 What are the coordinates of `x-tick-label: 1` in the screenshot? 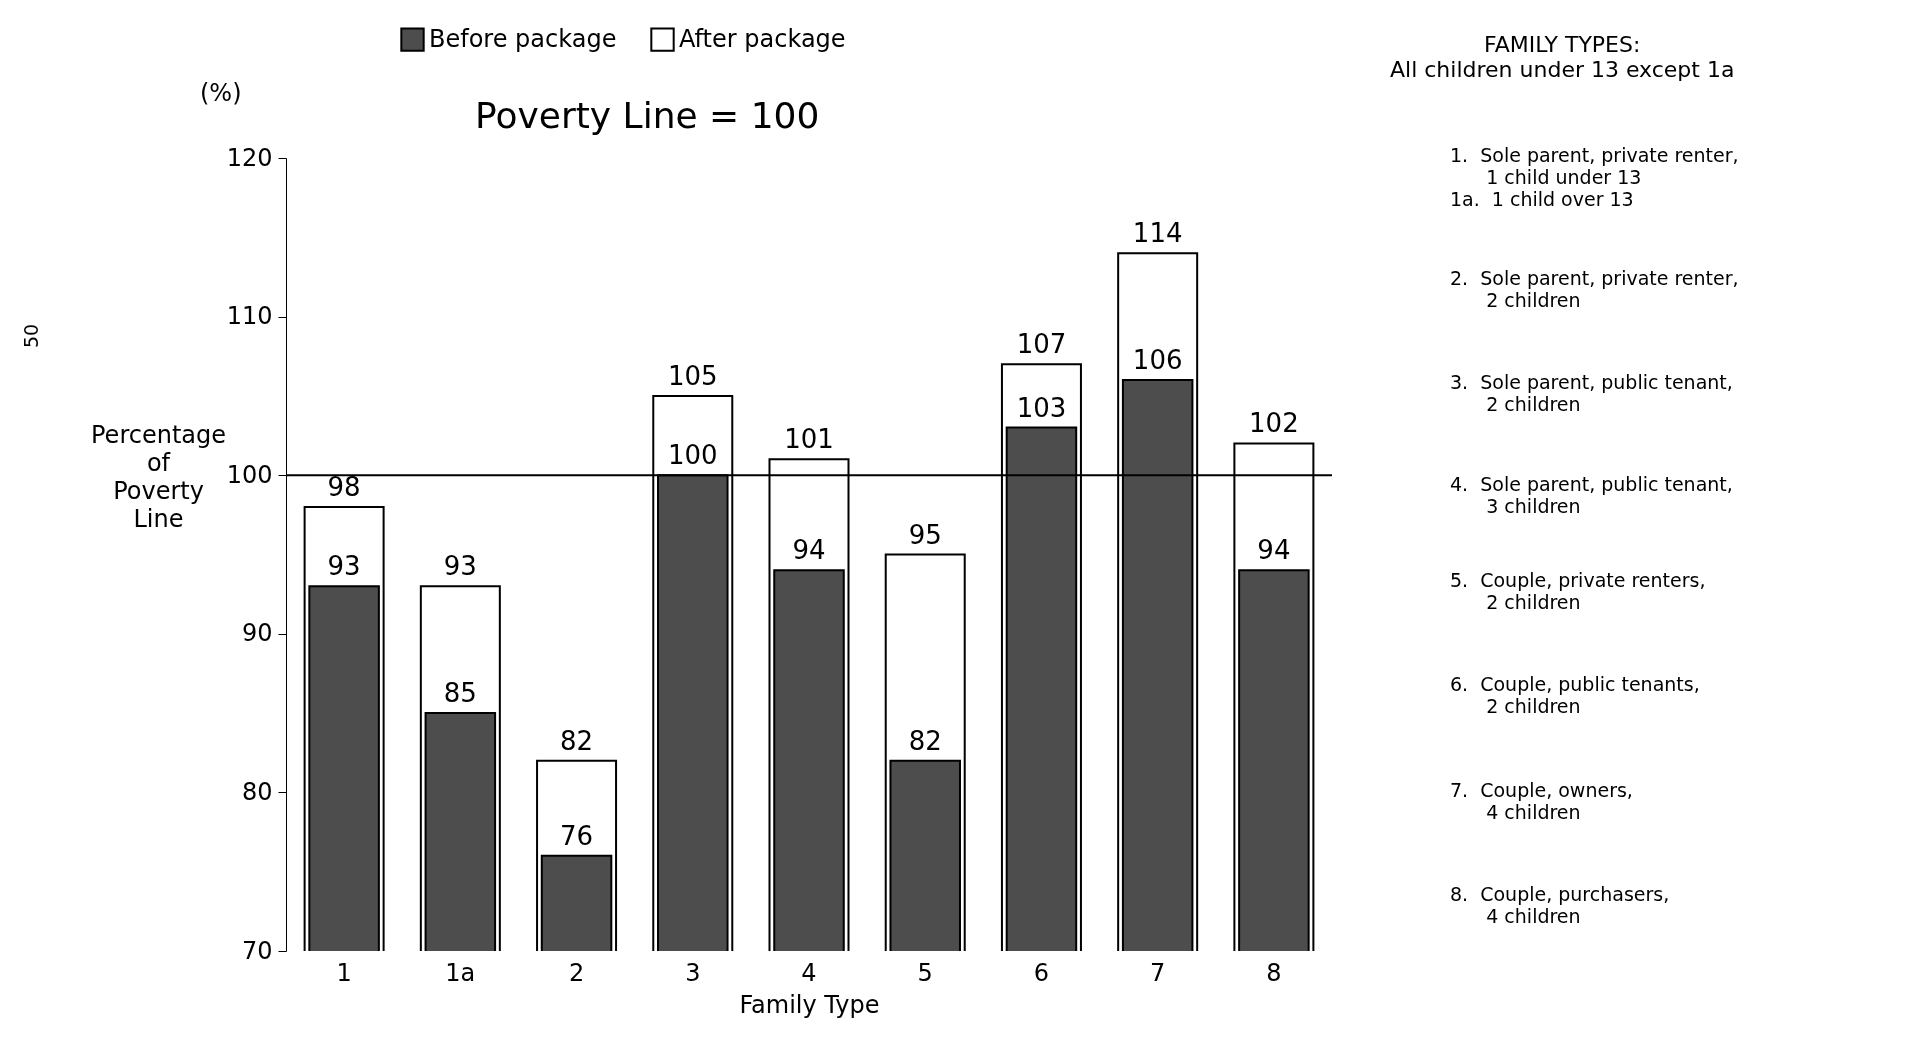 It's located at (344, 972).